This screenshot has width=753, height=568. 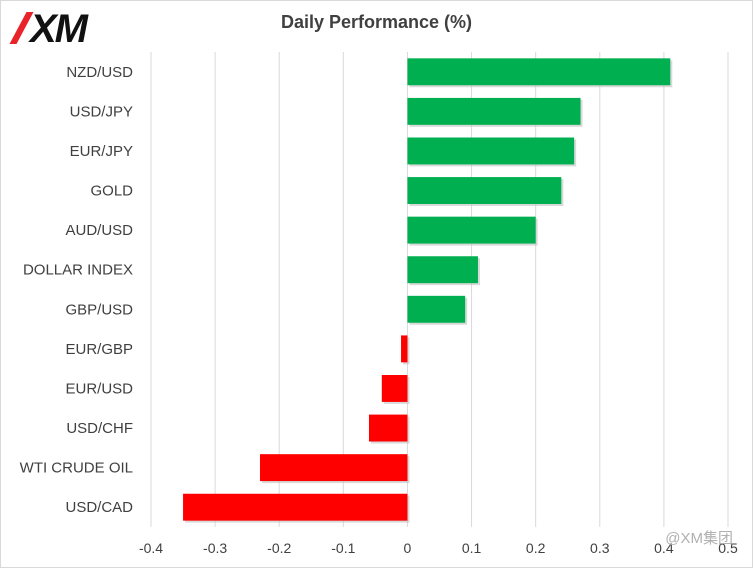 What do you see at coordinates (699, 538) in the screenshot?
I see `watermark: @XM集团` at bounding box center [699, 538].